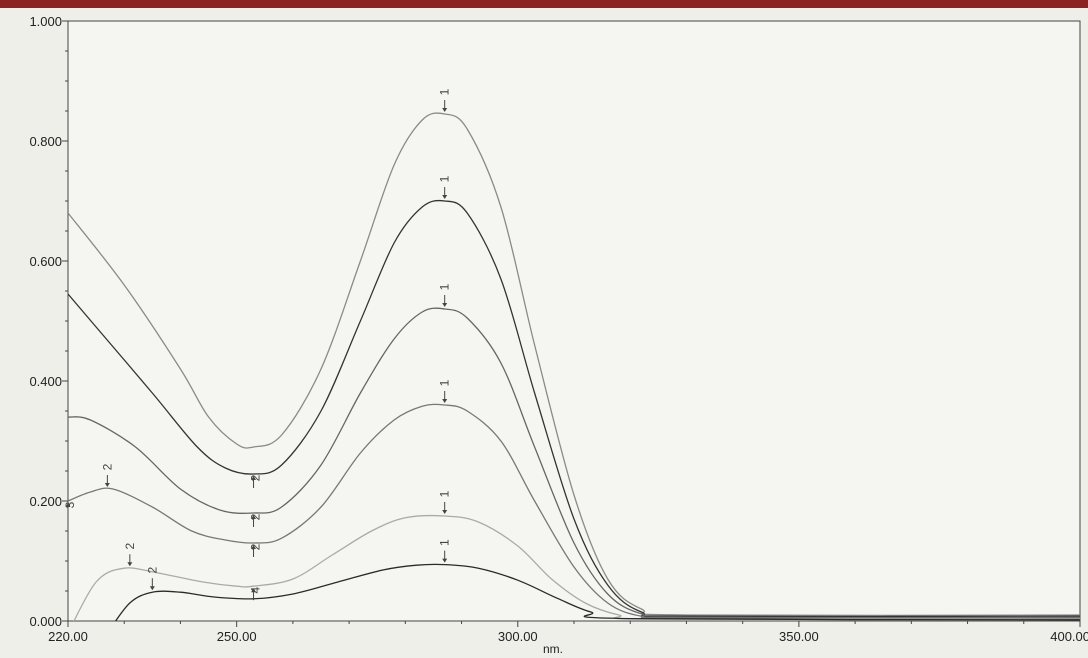  Describe the element at coordinates (799, 636) in the screenshot. I see `x-tick-label: 350.00` at that location.